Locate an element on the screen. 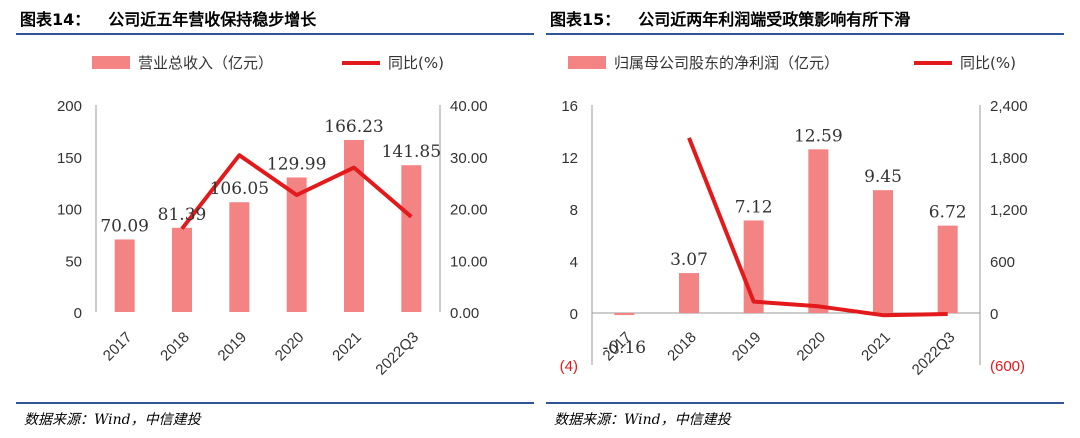 This screenshot has height=438, width=1080. data-label: 106.05 is located at coordinates (239, 189).